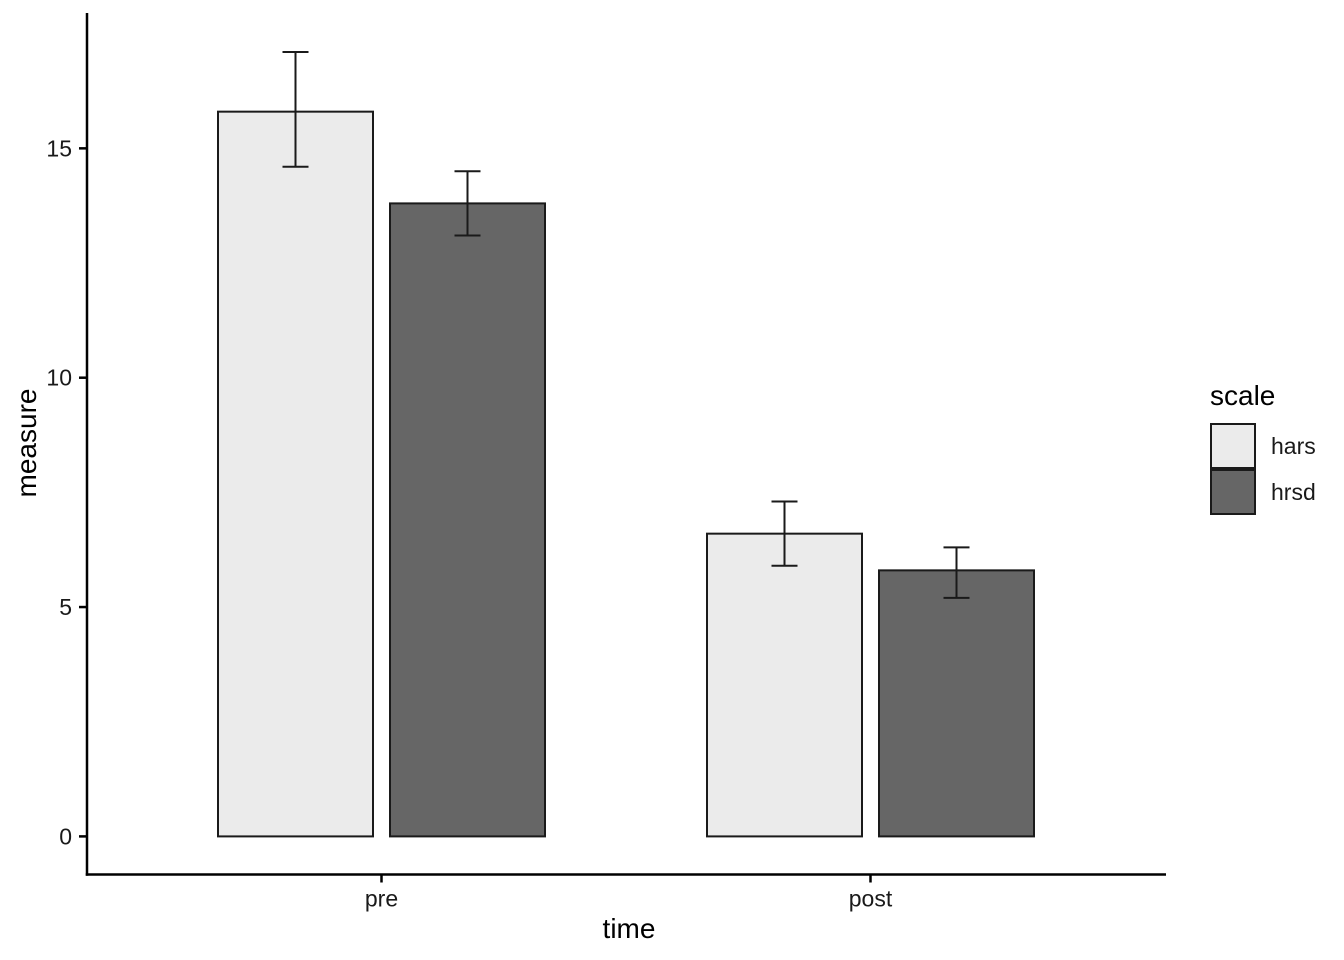  Describe the element at coordinates (1233, 492) in the screenshot. I see `legend-swatch-hrsd` at that location.